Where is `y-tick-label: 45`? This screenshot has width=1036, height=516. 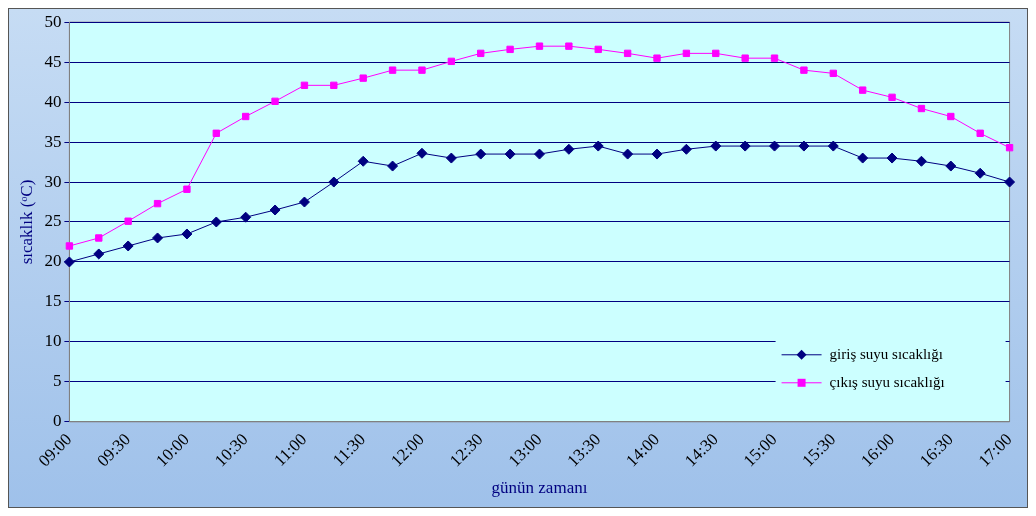 y-tick-label: 45 is located at coordinates (53, 61).